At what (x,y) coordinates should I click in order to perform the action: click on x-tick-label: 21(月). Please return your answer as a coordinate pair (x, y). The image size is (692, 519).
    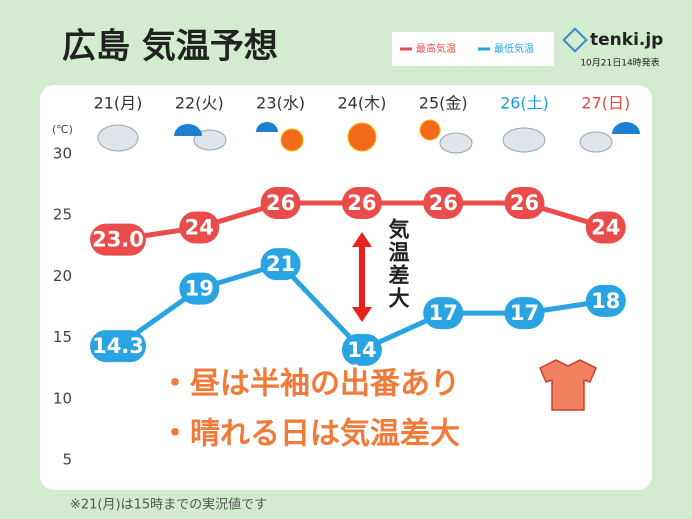
    Looking at the image, I should click on (118, 103).